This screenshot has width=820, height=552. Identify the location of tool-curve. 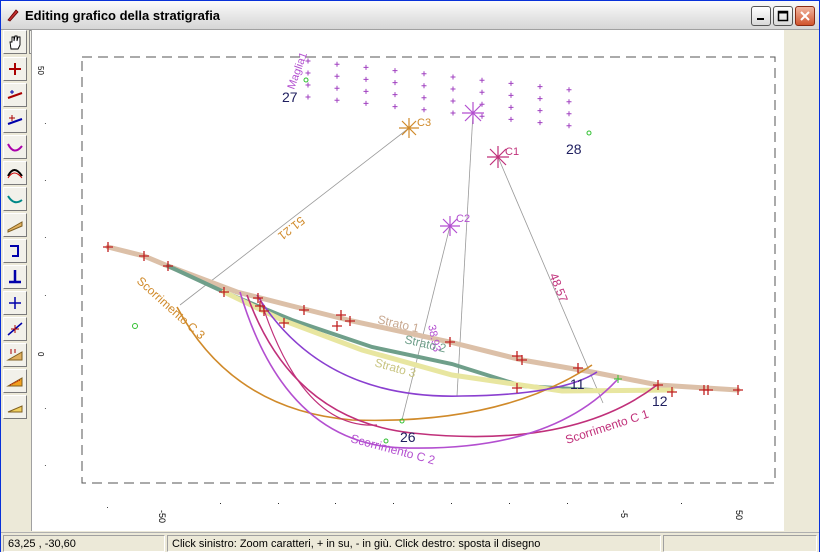
(15, 147).